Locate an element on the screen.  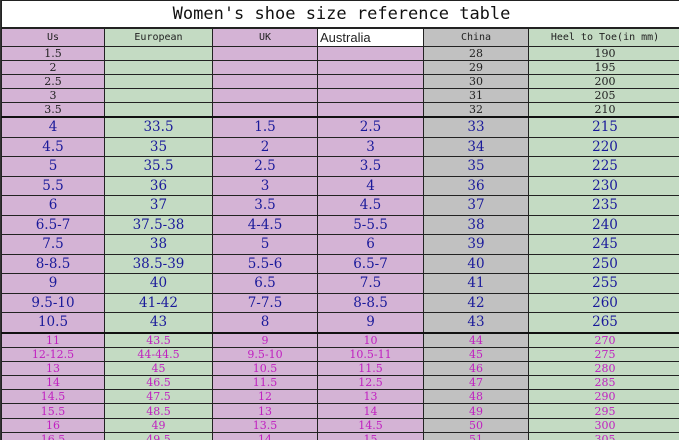
cell-uk: 9.5-10 is located at coordinates (265, 354).